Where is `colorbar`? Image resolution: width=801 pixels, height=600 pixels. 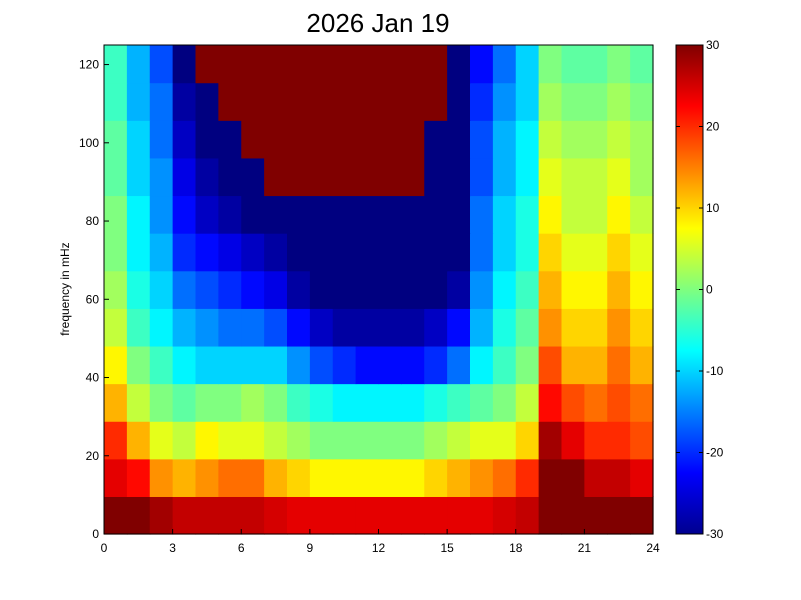 colorbar is located at coordinates (689, 289).